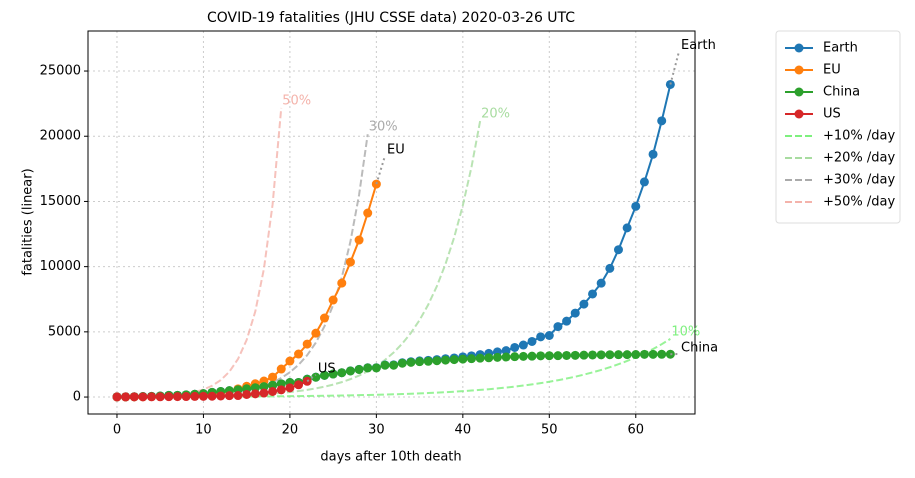  What do you see at coordinates (290, 430) in the screenshot?
I see `x-tick-label: 20` at bounding box center [290, 430].